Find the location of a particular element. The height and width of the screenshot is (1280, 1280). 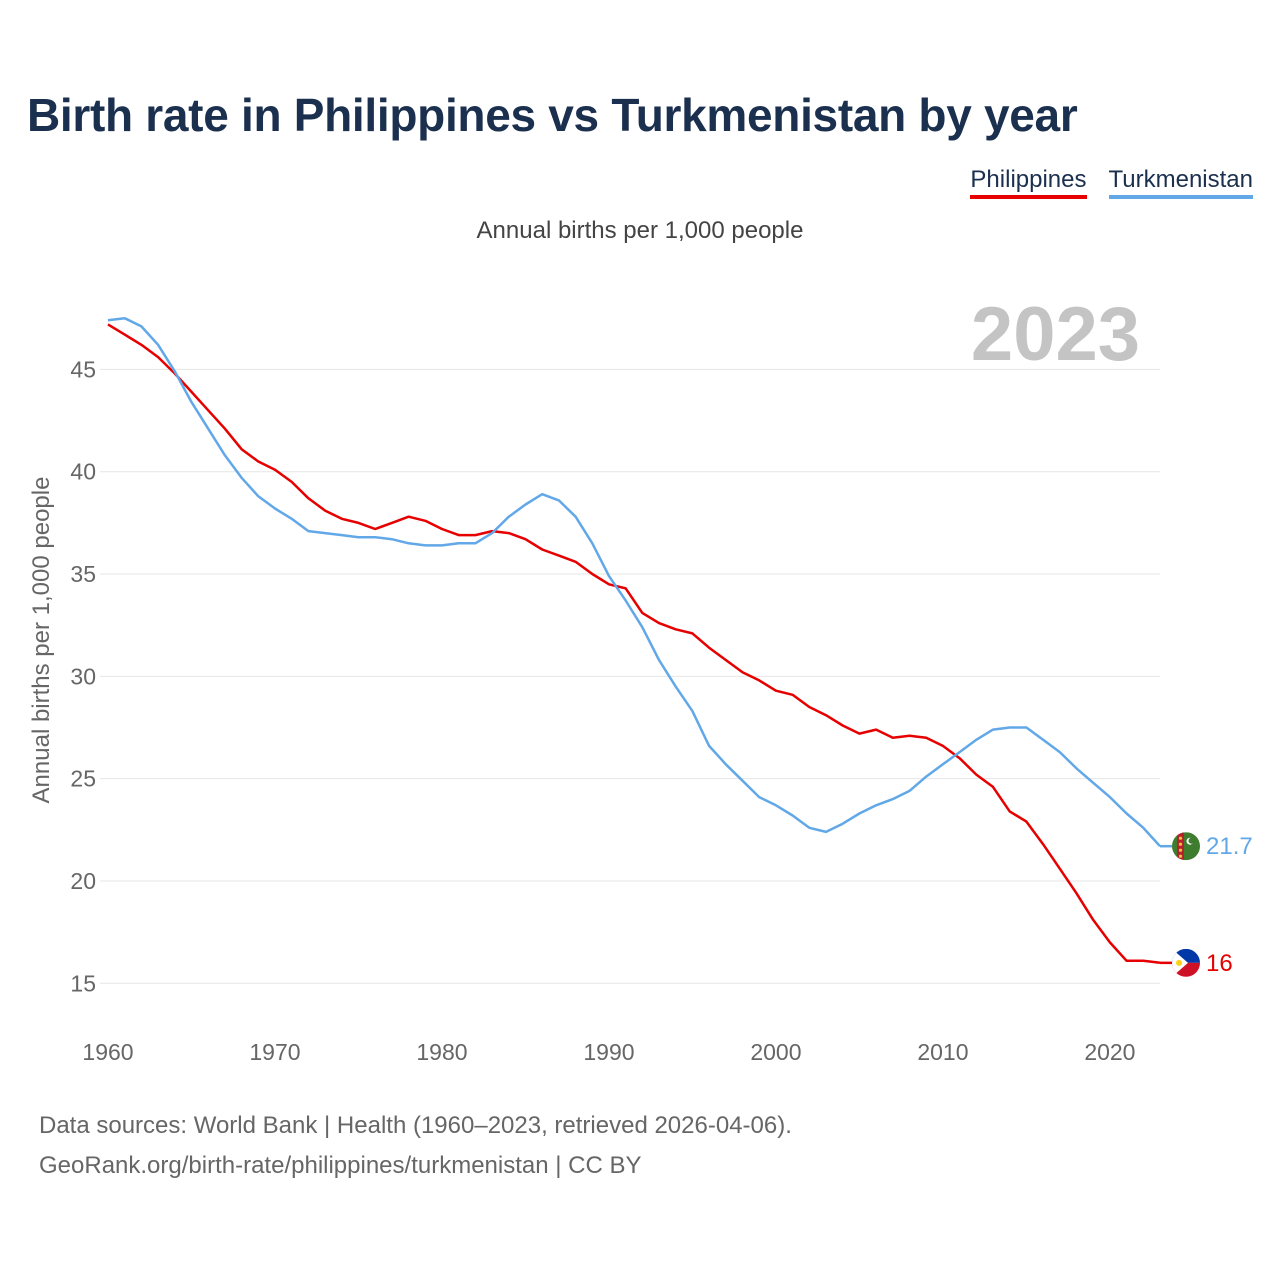

y-tick-30: 30 is located at coordinates (83, 676).